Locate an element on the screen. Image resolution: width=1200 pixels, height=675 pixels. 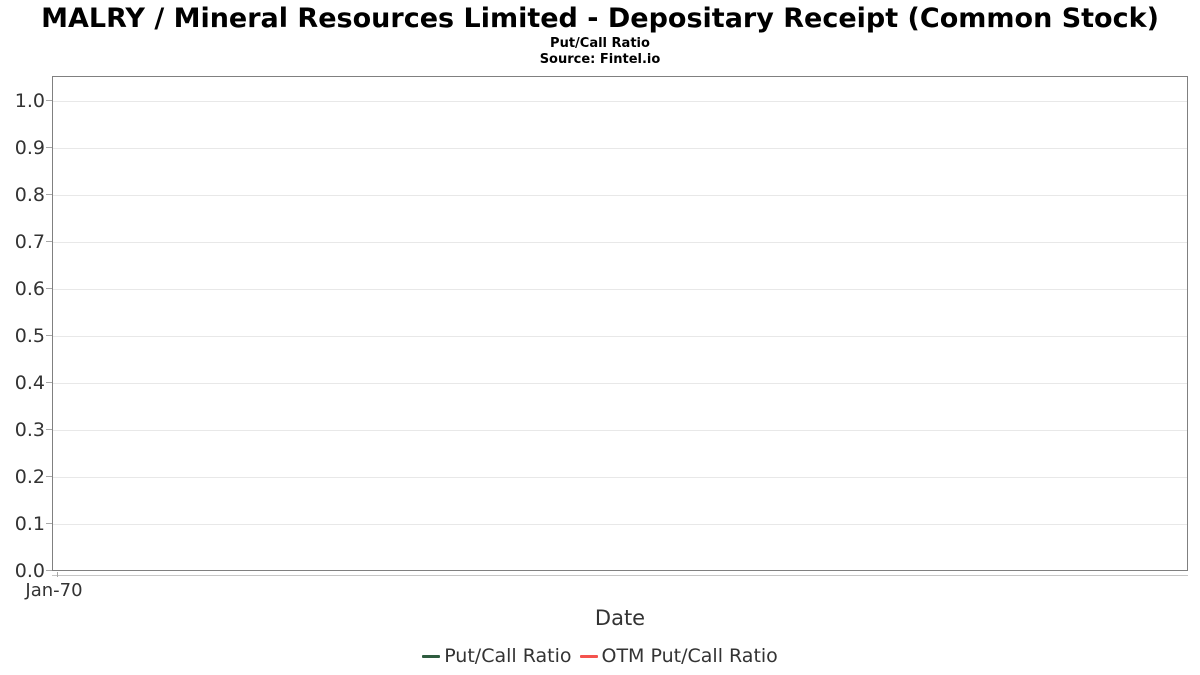
y-axis-tick-label: 0.3 is located at coordinates (29, 430).